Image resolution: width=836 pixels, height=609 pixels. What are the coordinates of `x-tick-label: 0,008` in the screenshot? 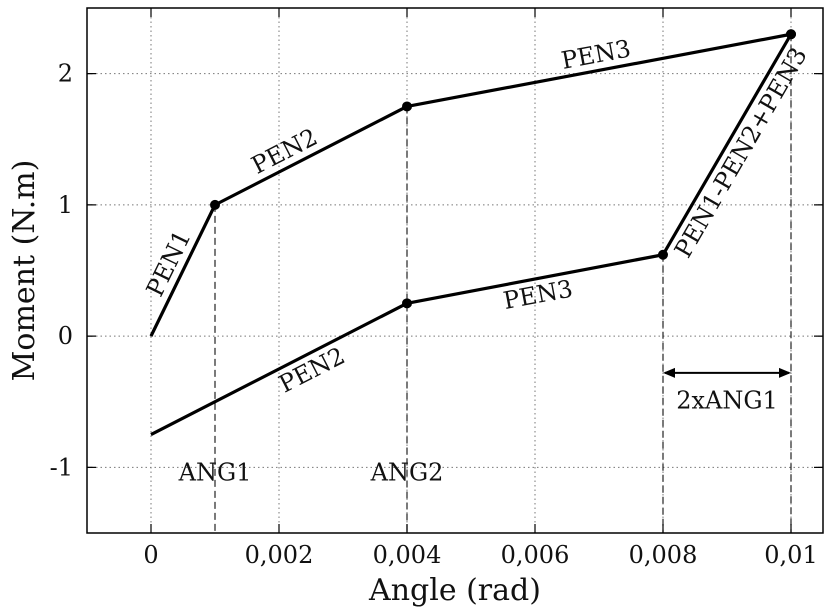 It's located at (663, 555).